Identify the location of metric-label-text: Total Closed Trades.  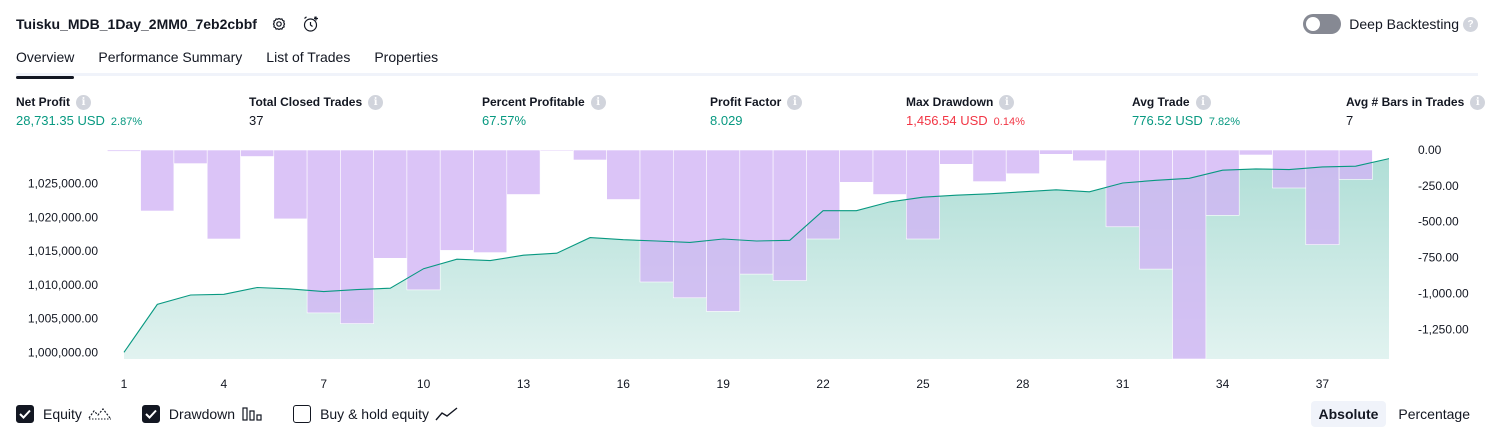
(306, 102).